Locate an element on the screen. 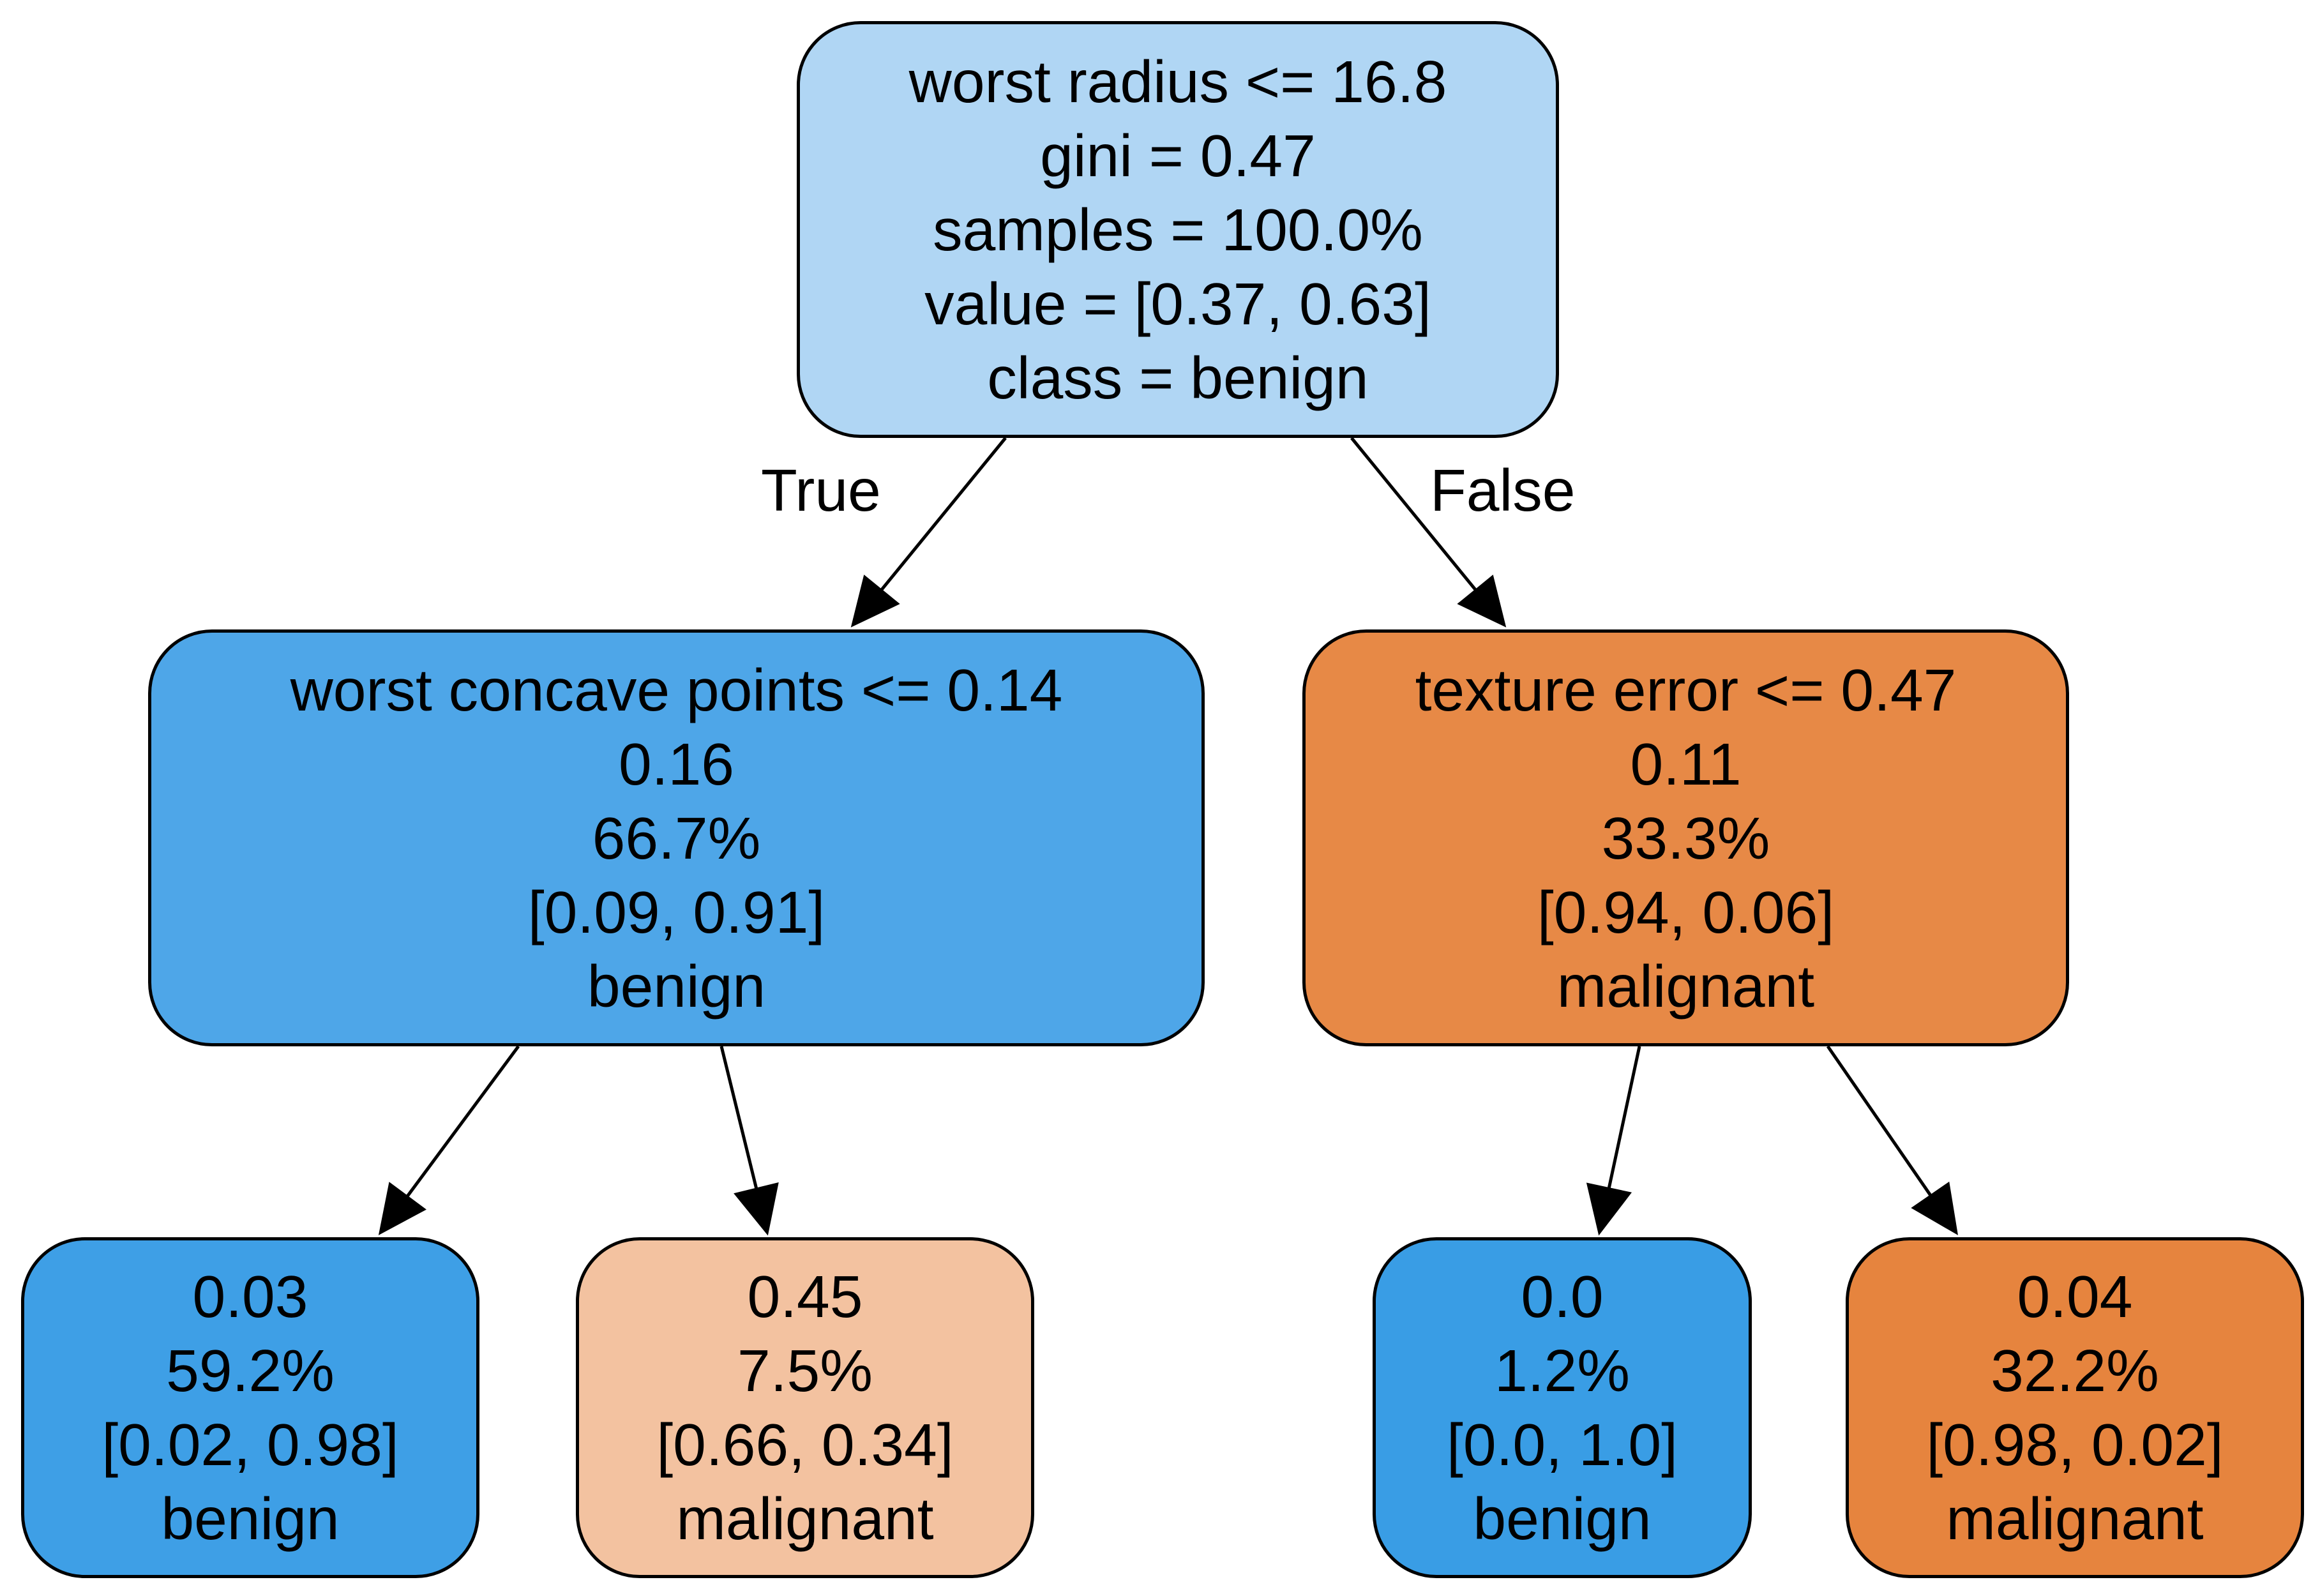 This screenshot has width=2320, height=1596. node-text-line: worst concave points <= 0.14 is located at coordinates (676, 689).